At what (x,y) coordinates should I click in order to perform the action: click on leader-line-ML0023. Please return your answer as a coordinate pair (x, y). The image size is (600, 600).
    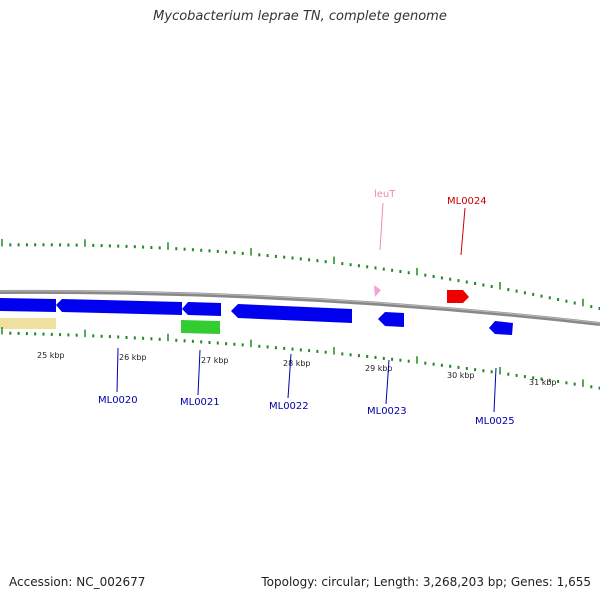
    Looking at the image, I should click on (387, 382).